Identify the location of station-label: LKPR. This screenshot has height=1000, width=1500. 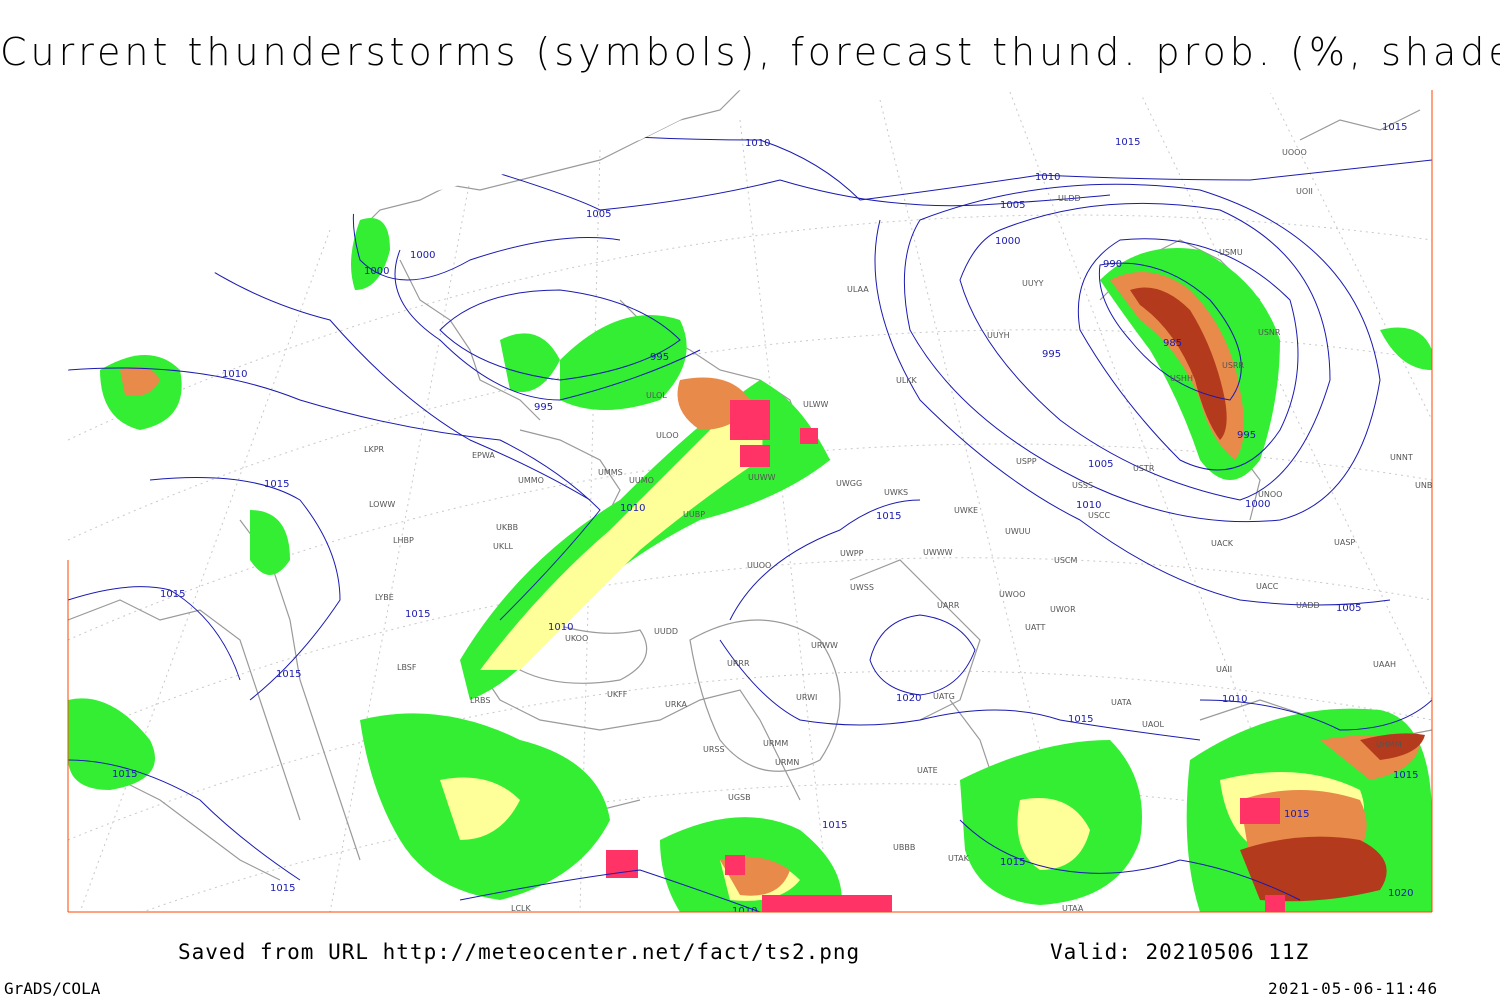
(374, 449).